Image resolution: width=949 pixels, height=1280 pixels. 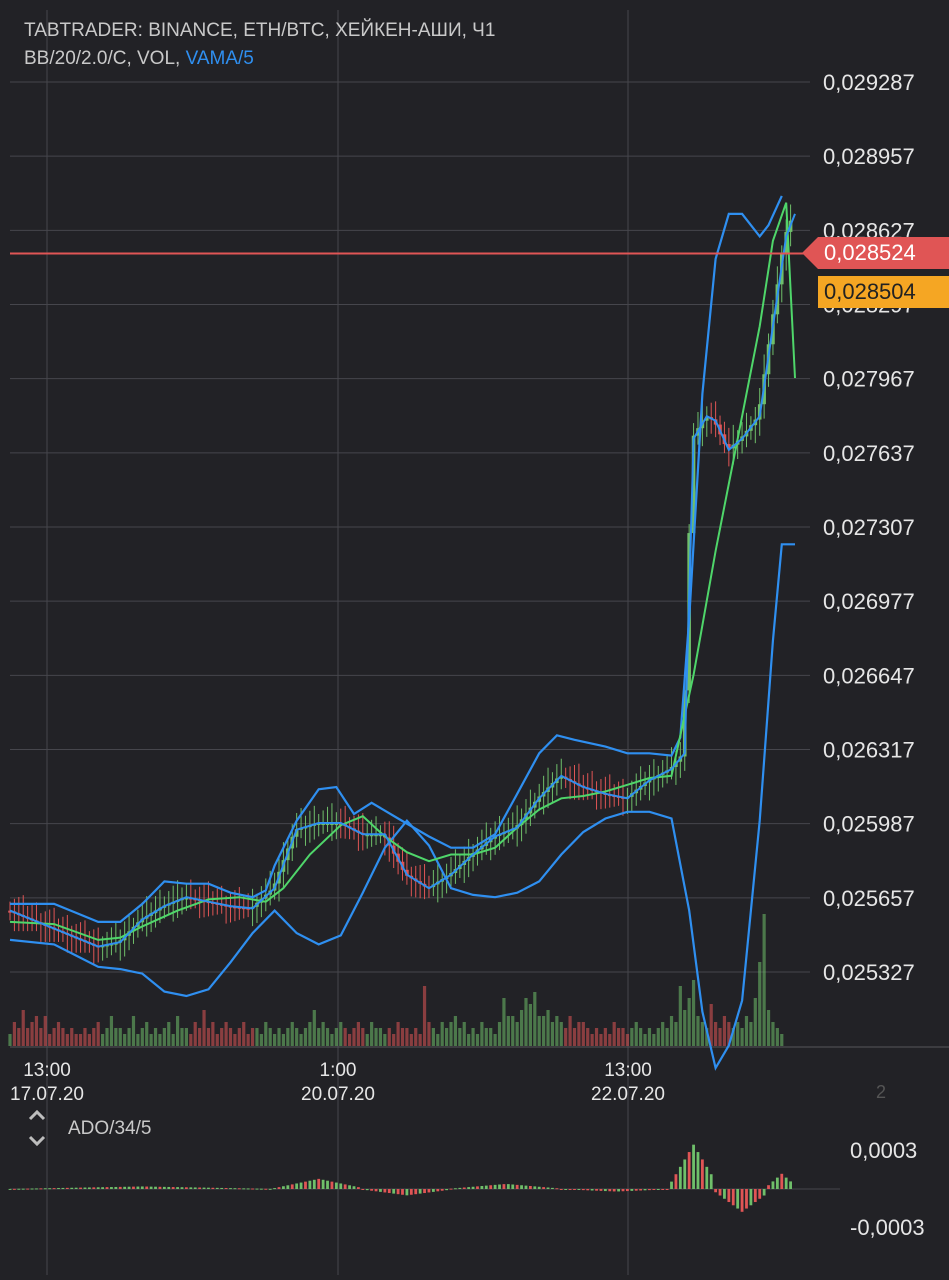 What do you see at coordinates (869, 527) in the screenshot?
I see `y-tick-label: 0,027307` at bounding box center [869, 527].